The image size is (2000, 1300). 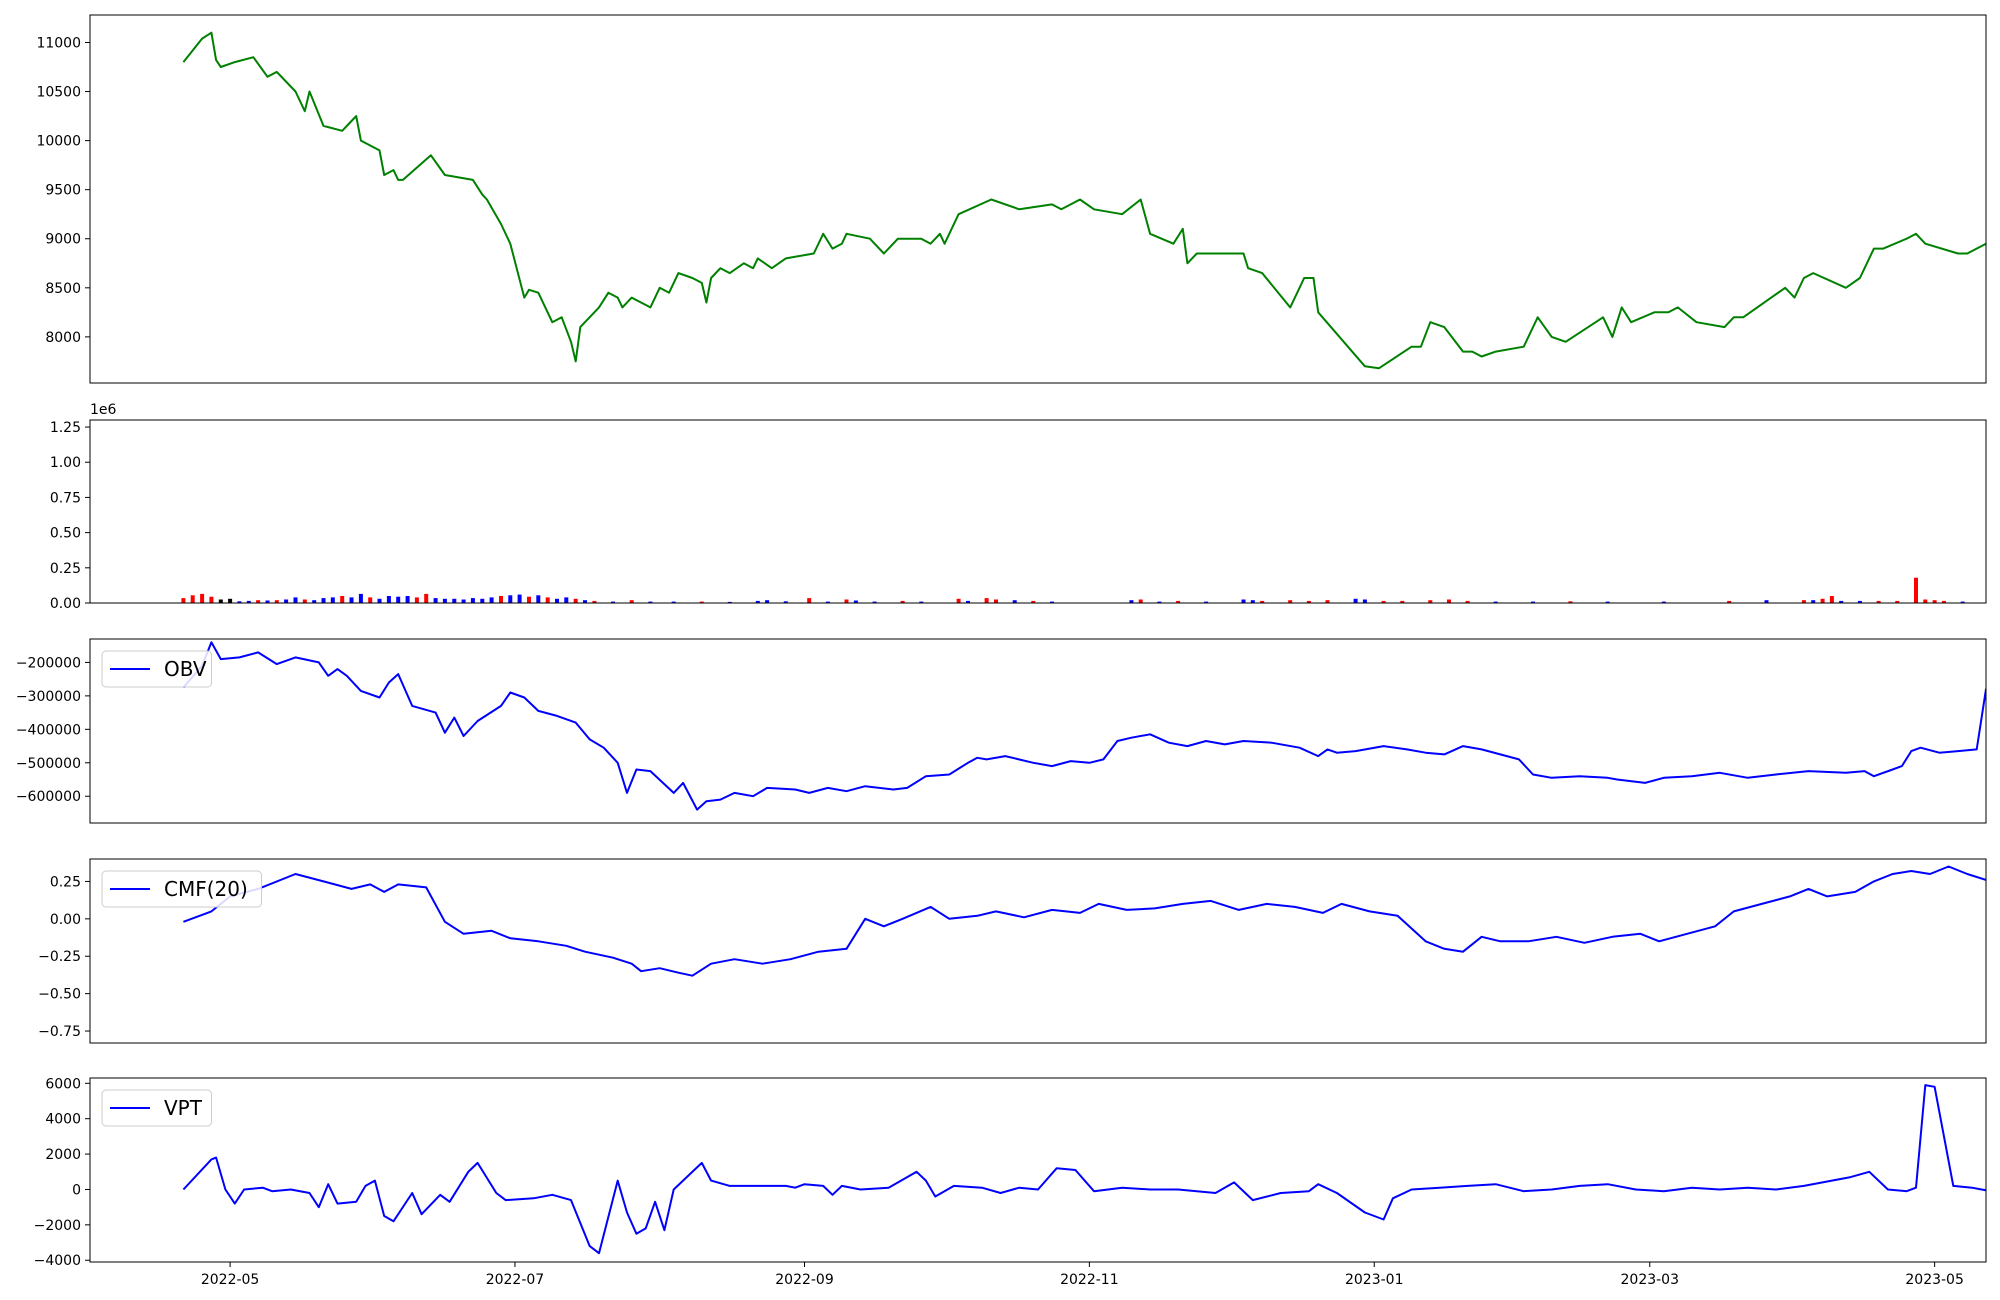 What do you see at coordinates (48, 730) in the screenshot?
I see `obv-y-tick-label: −400000` at bounding box center [48, 730].